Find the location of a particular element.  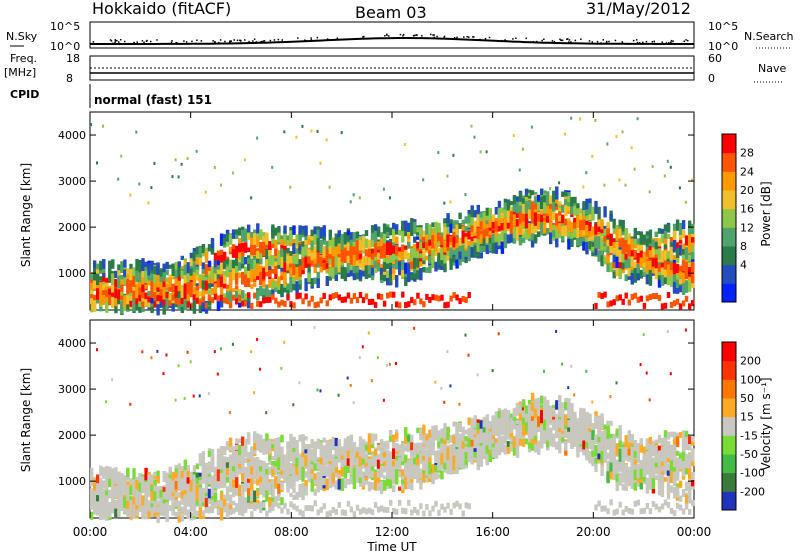

cpid-strip: CPID normal (fast) 151 is located at coordinates (111, 96).